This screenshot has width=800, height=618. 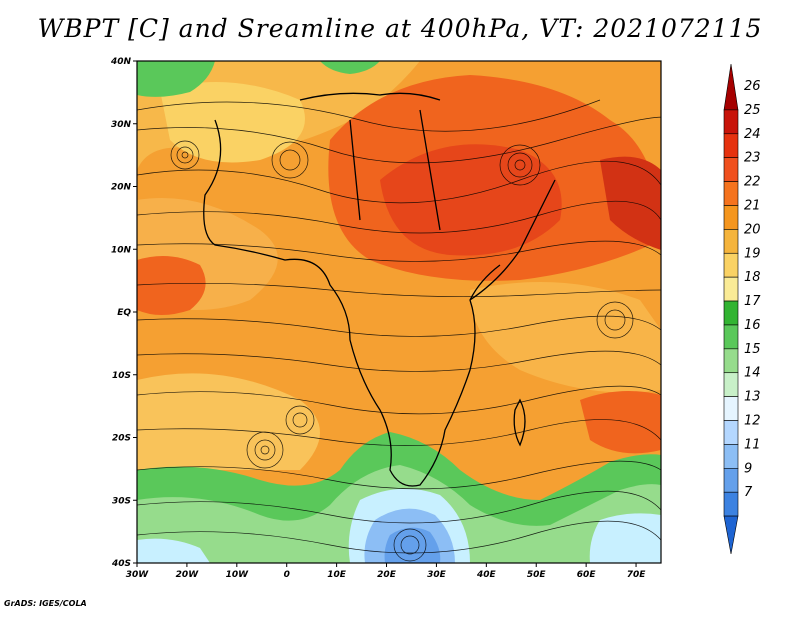 I want to click on lon-label: 20E, so click(x=387, y=575).